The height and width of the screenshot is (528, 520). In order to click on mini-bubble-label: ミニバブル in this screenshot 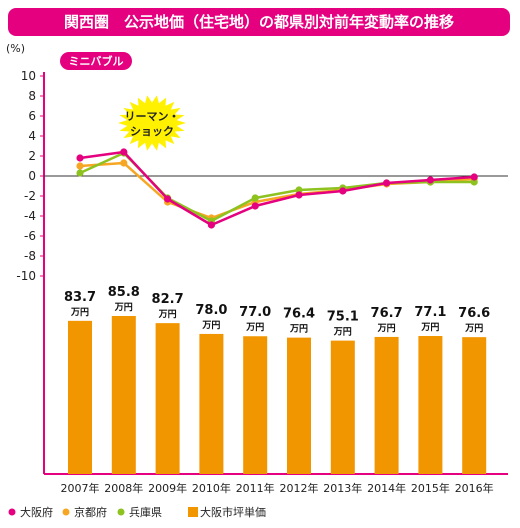, I will do `click(96, 61)`.